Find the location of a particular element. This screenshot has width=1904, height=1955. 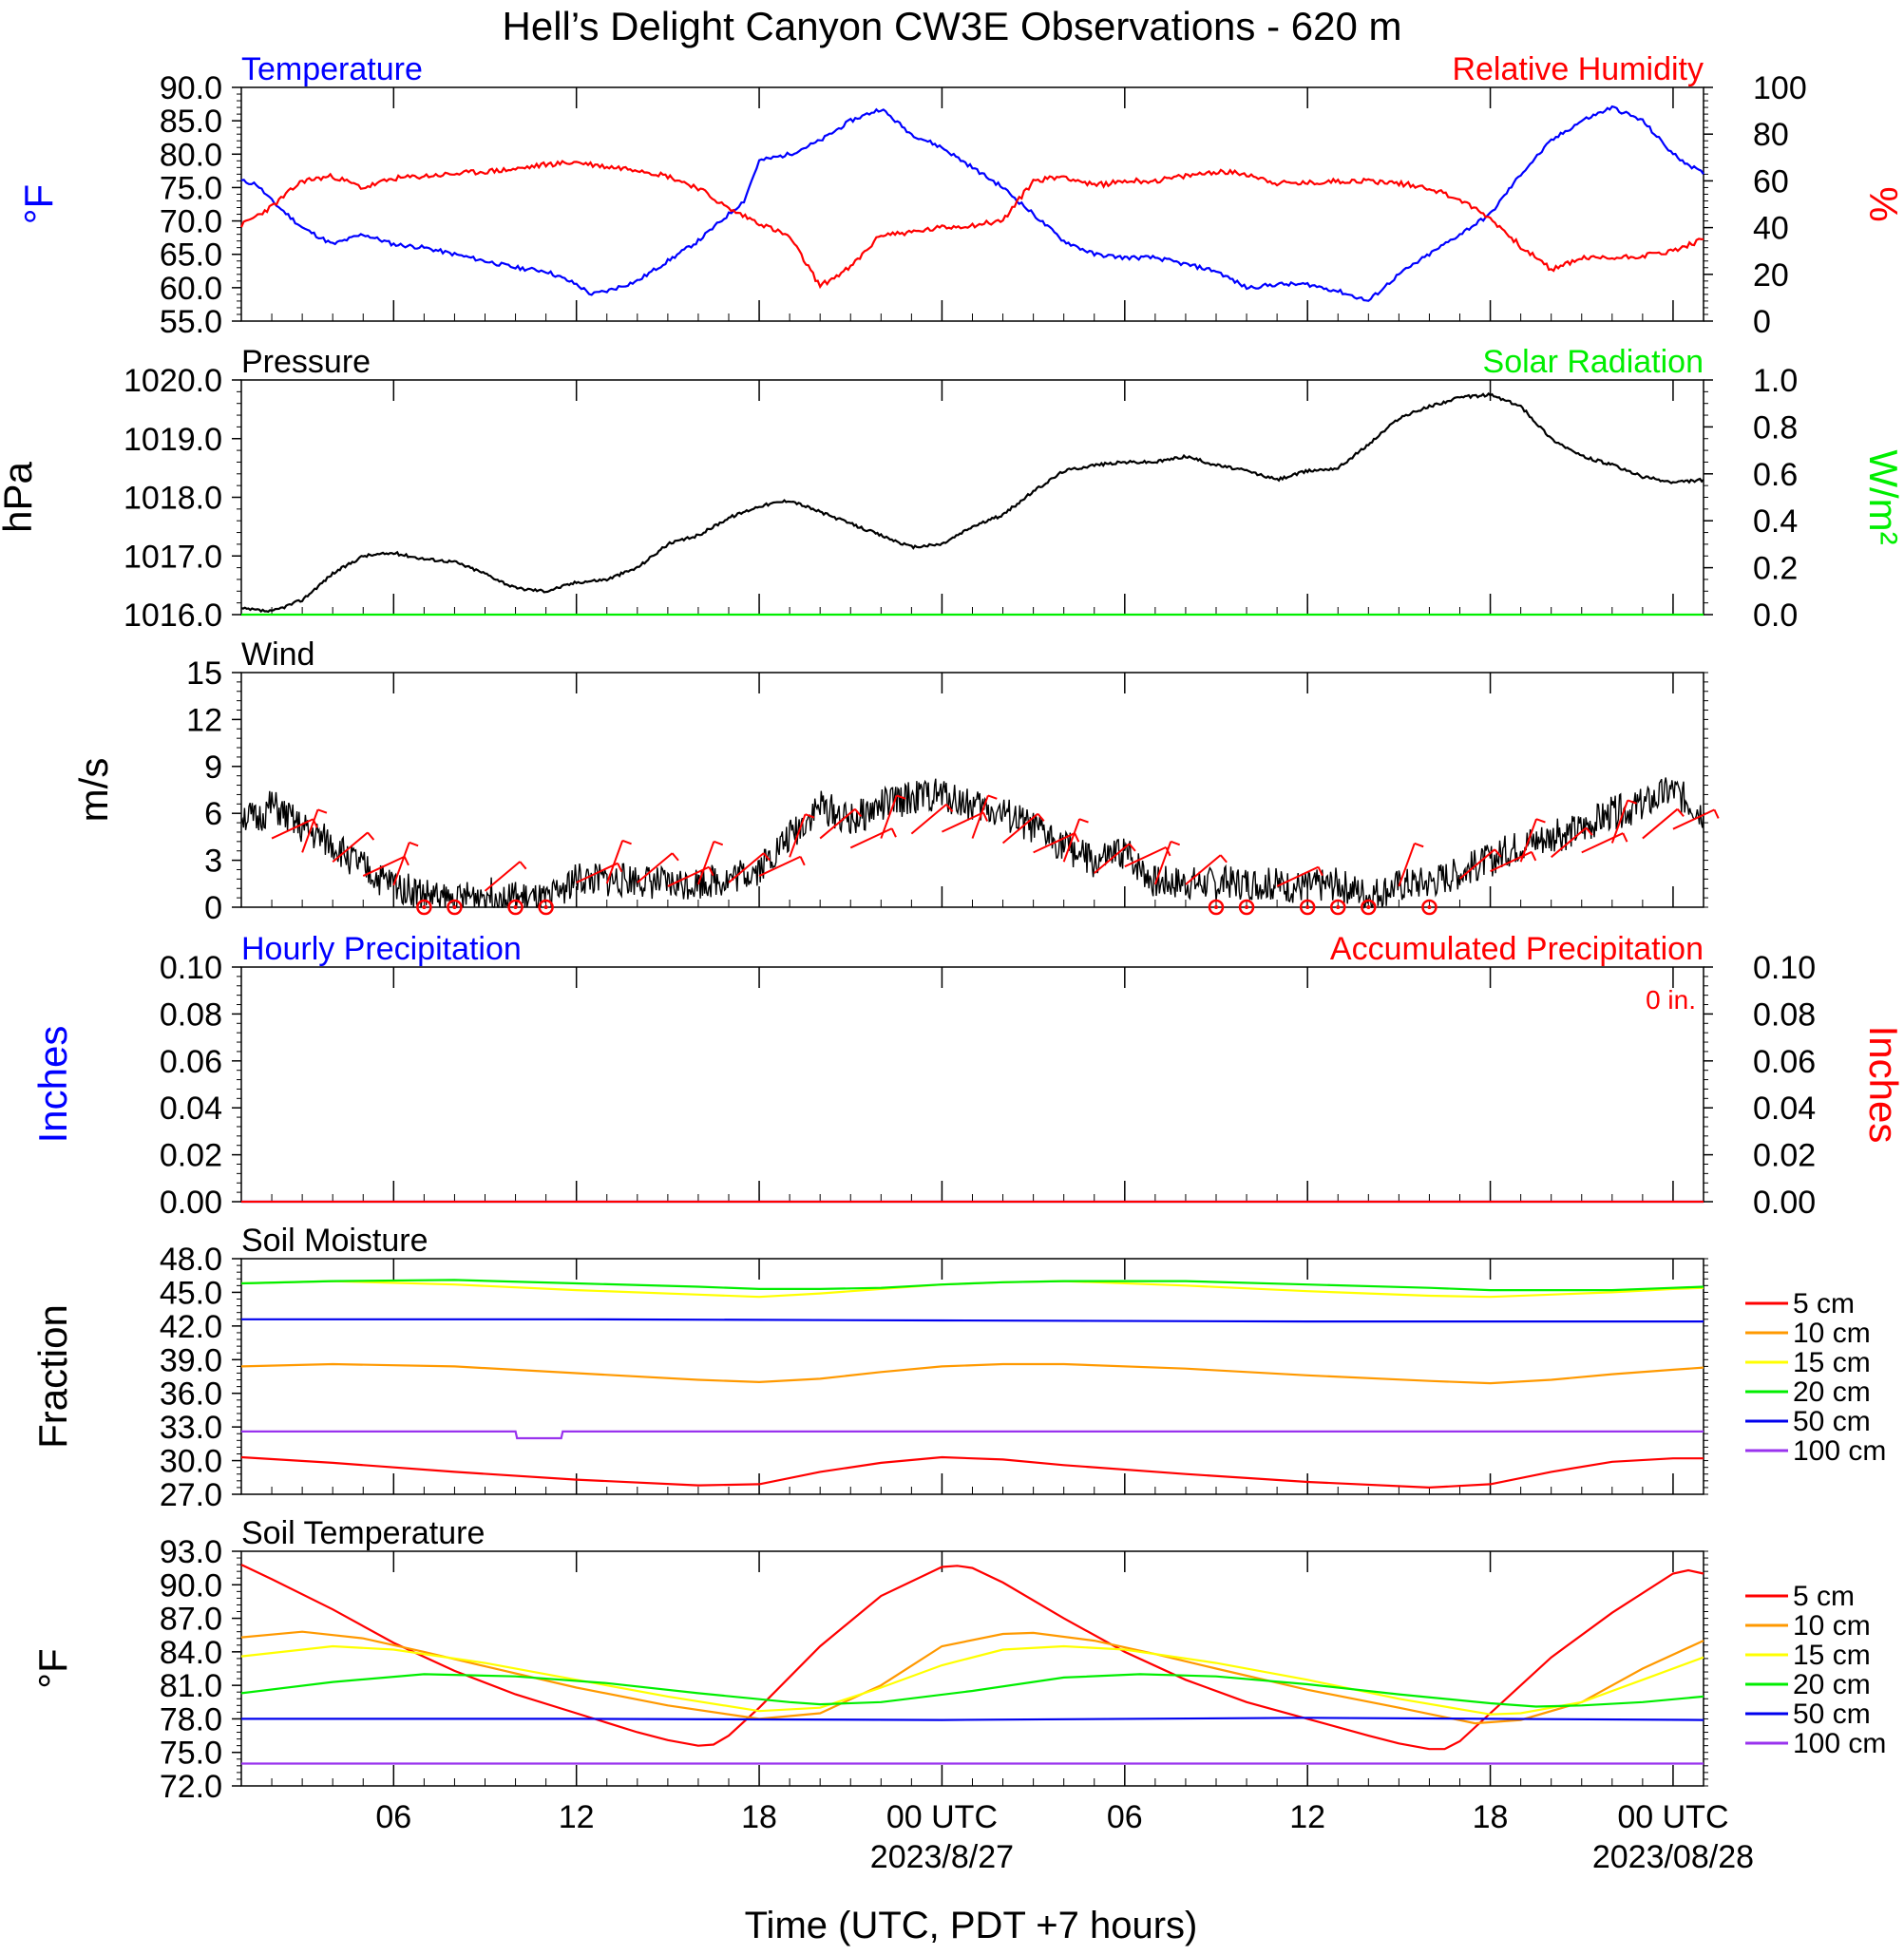

y-tick-label: 0.02 is located at coordinates (191, 1156).